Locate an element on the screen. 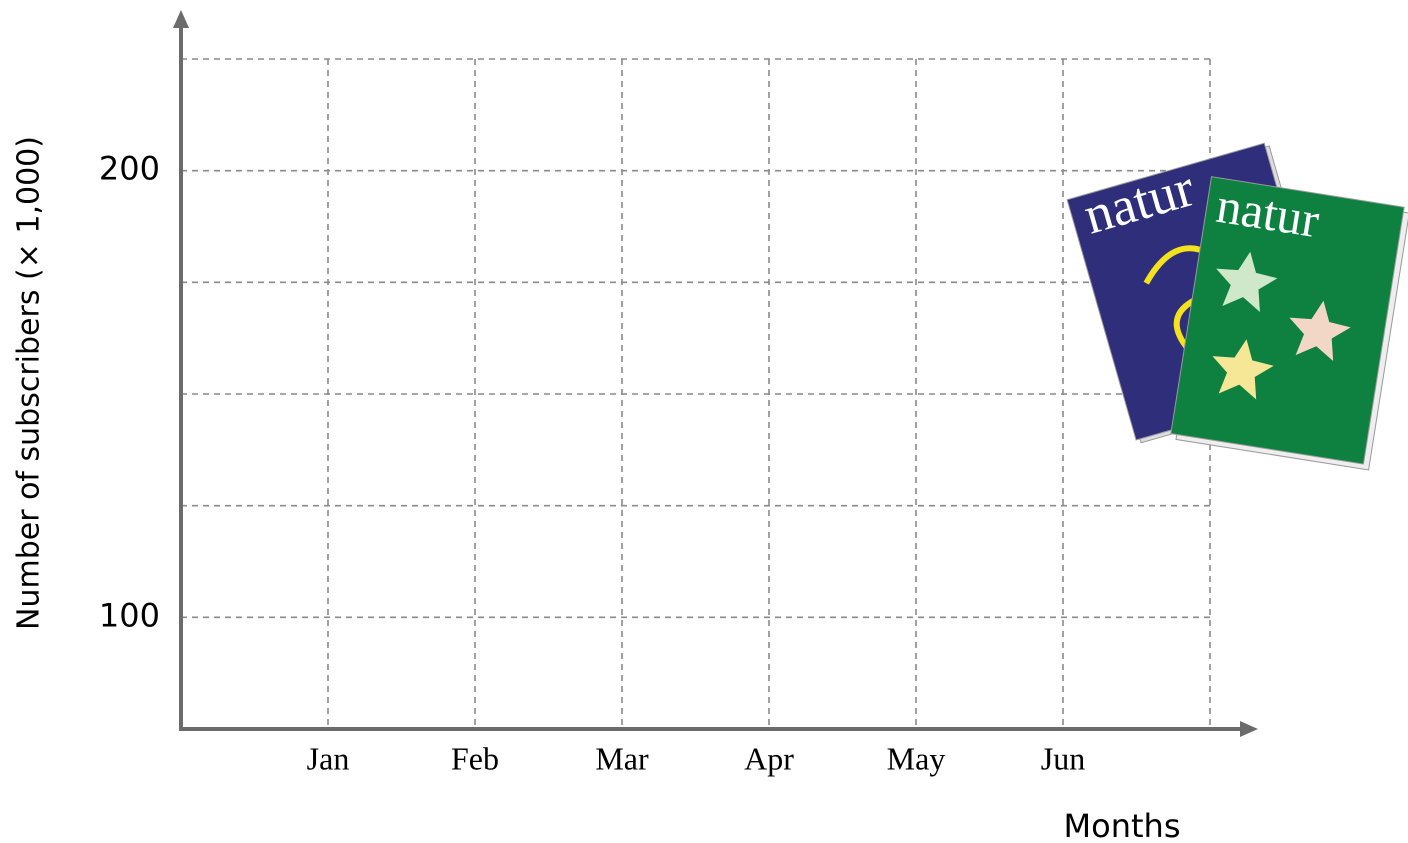 The width and height of the screenshot is (1408, 843). x-tick-label: Apr is located at coordinates (769, 758).